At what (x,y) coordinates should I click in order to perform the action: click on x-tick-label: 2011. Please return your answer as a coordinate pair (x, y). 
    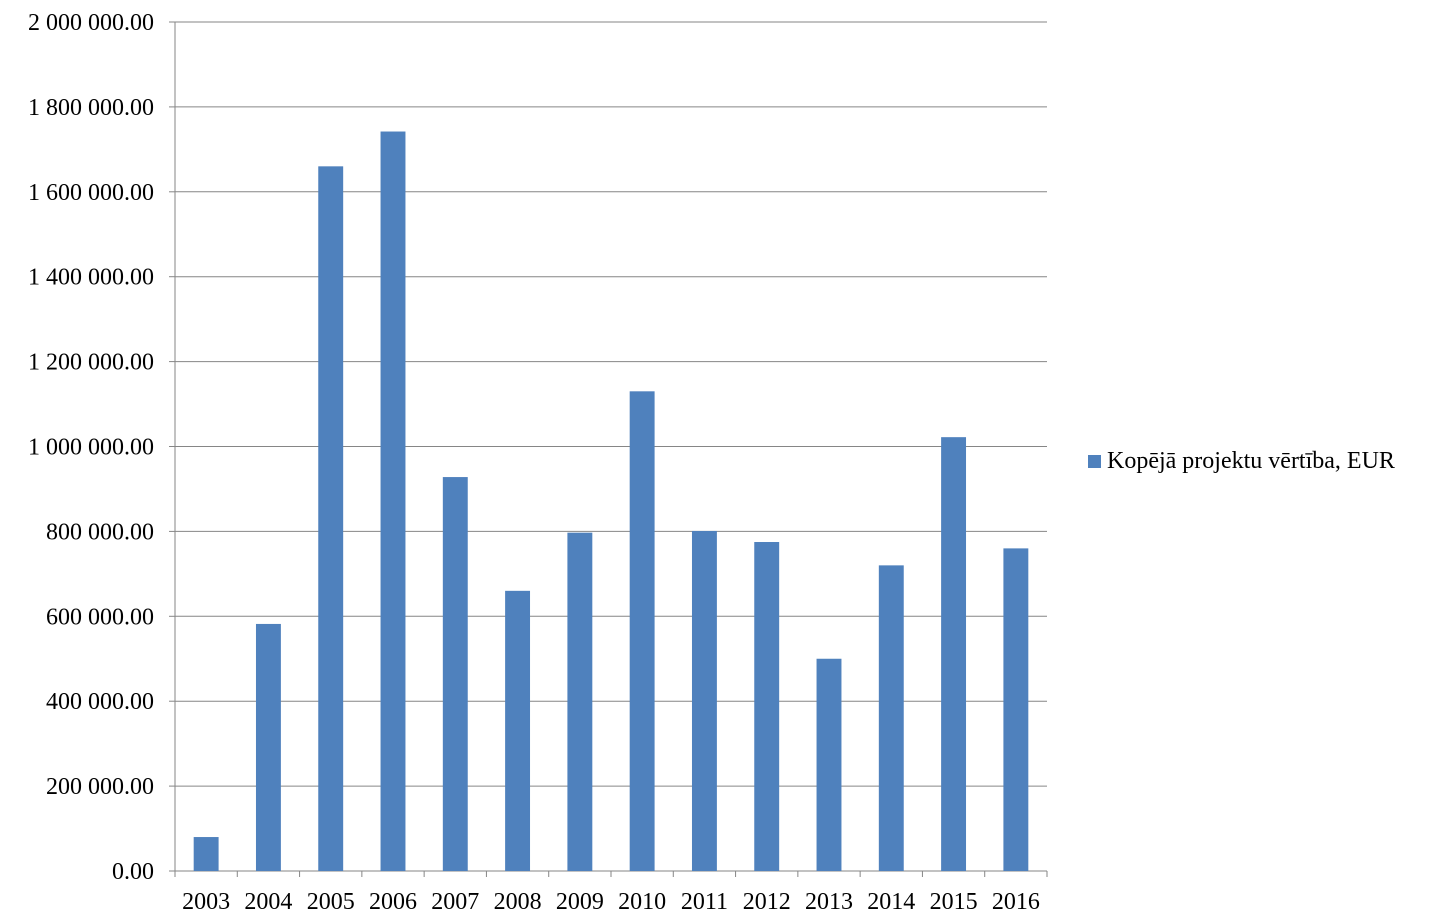
    Looking at the image, I should click on (704, 902).